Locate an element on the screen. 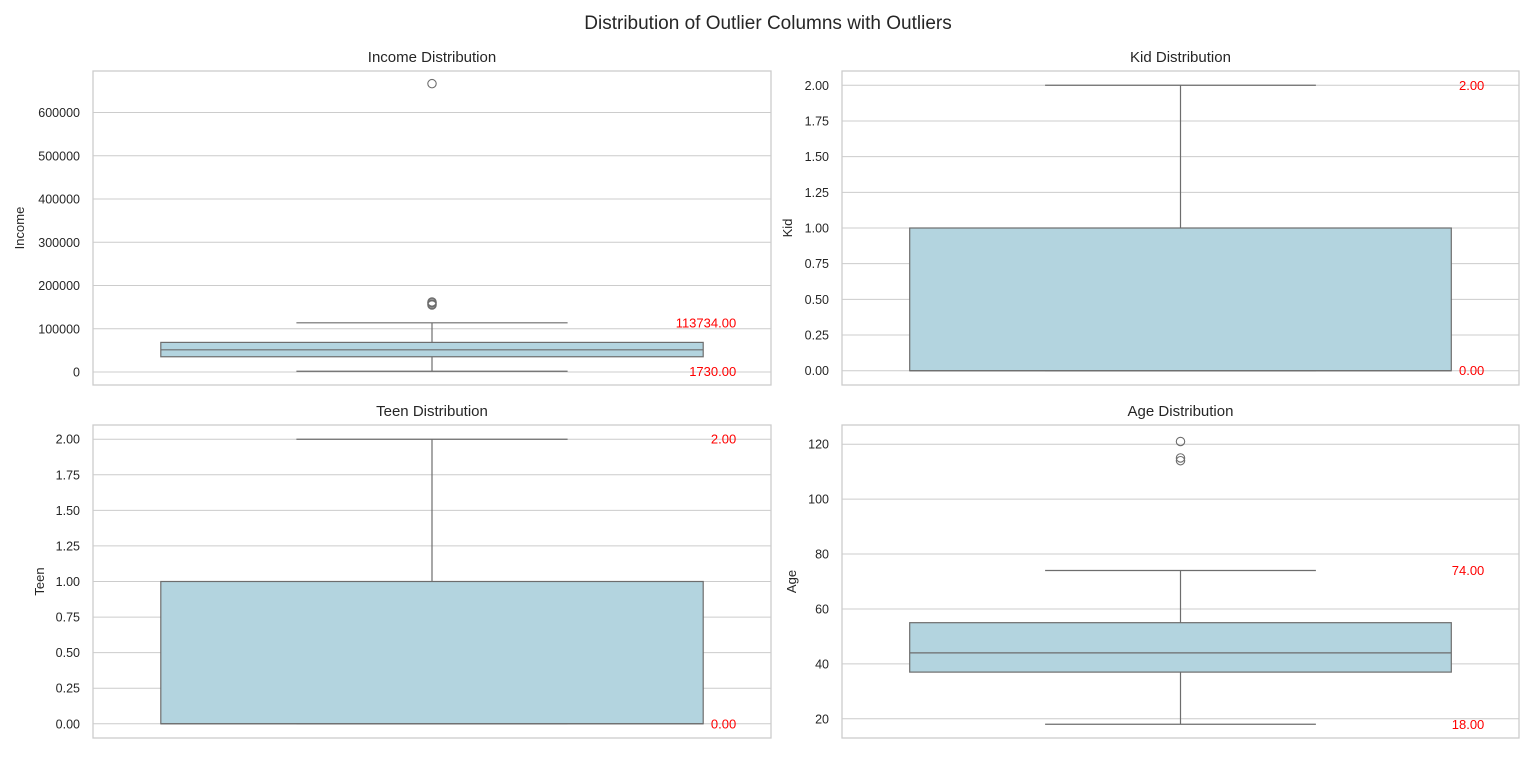  y-tick-label: 500000 is located at coordinates (59, 156).